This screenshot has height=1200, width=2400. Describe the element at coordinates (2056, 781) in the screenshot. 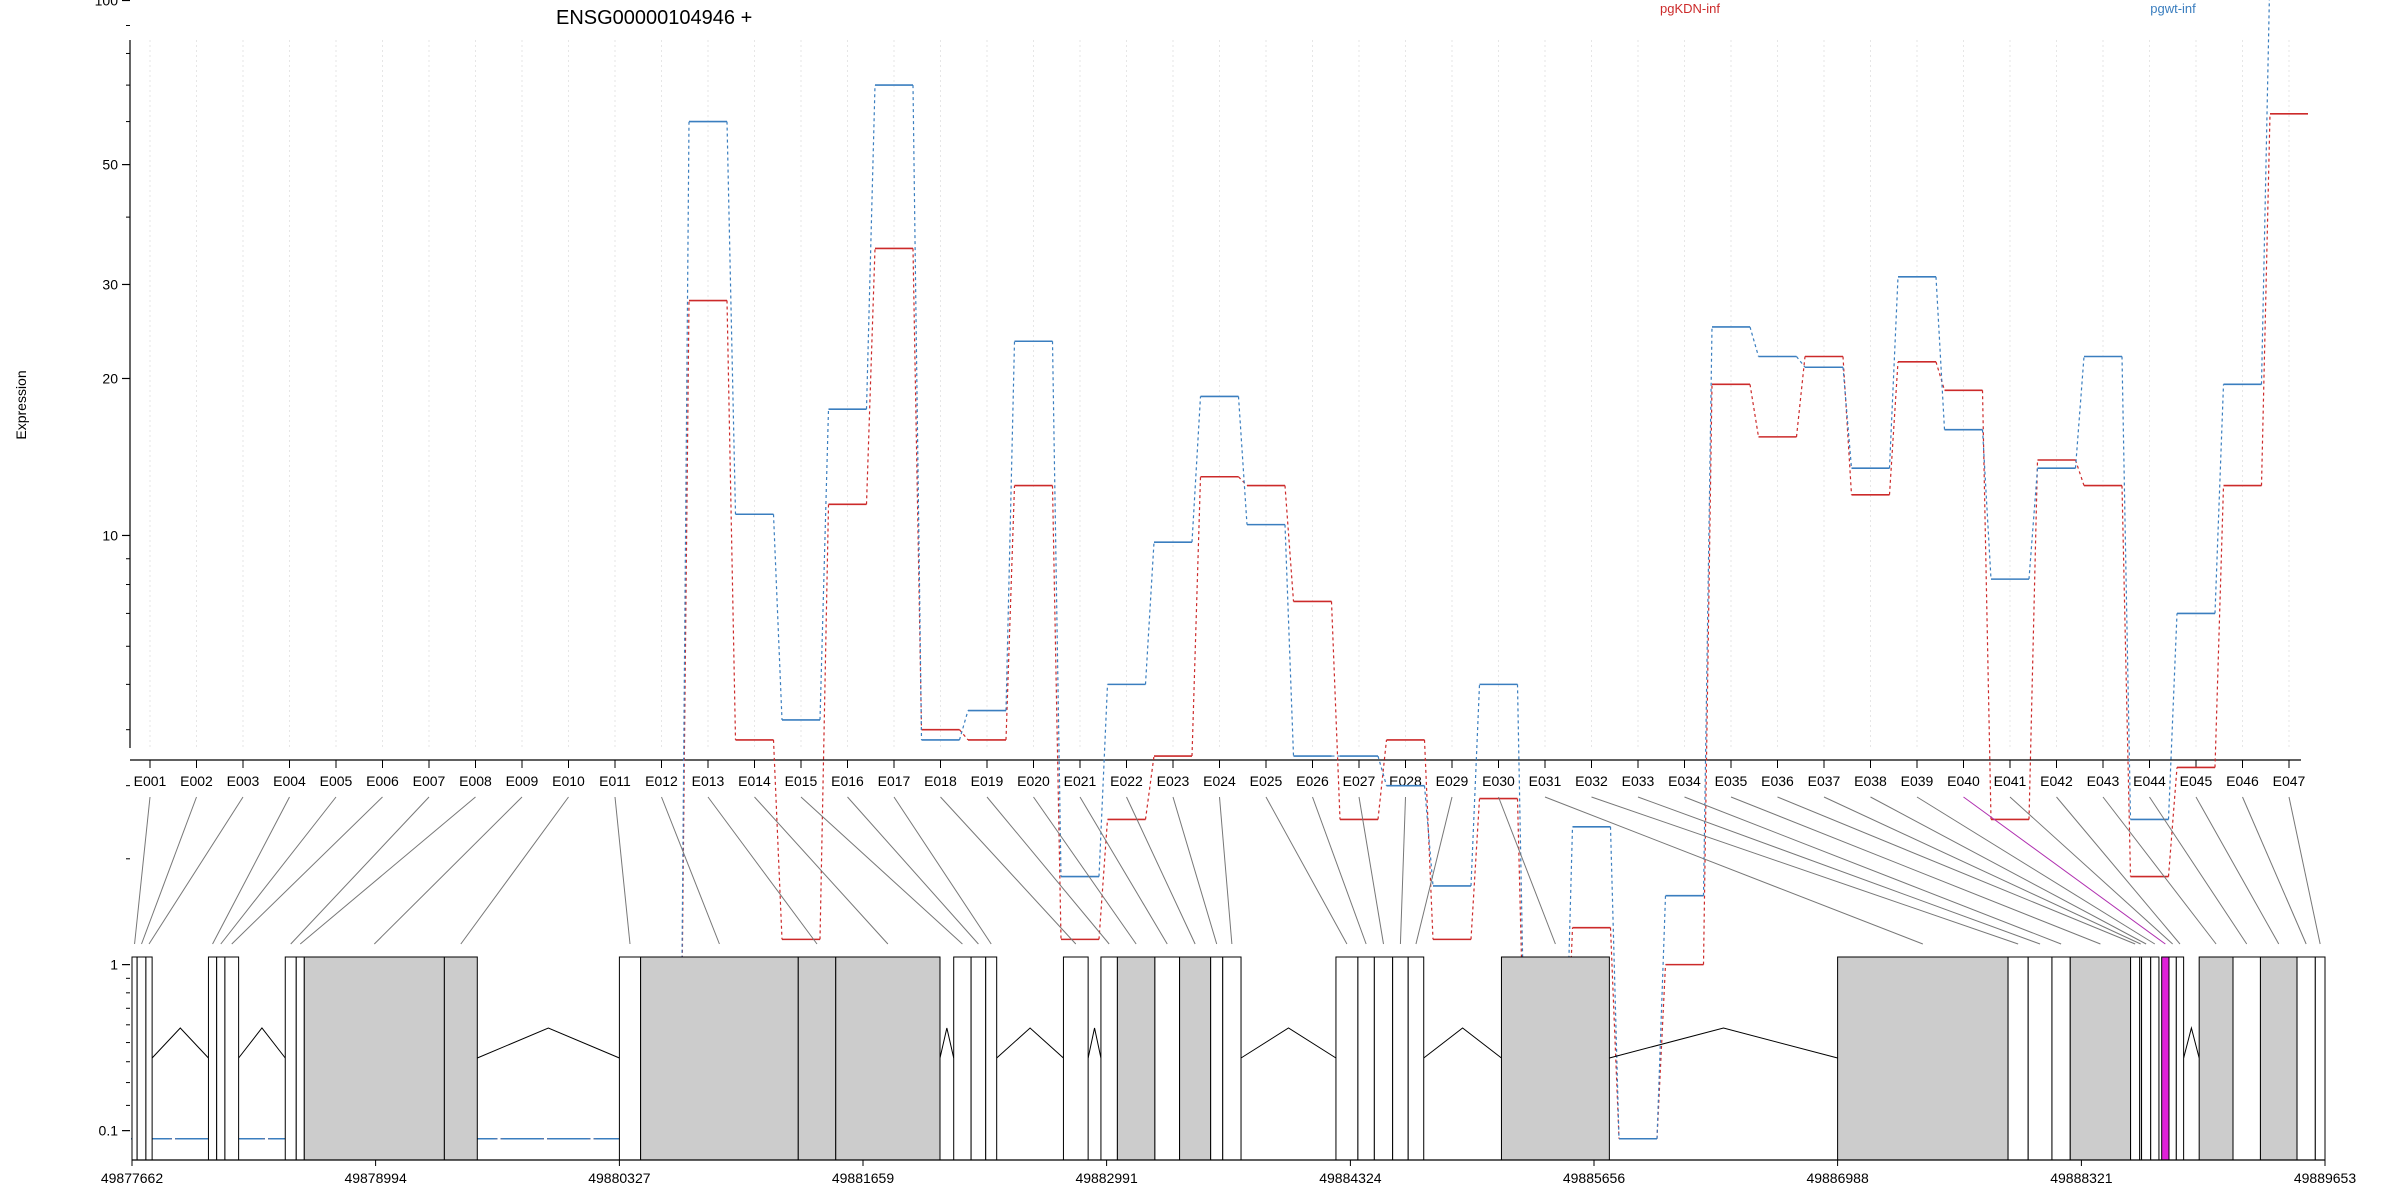

I see `x-tick-label: E042` at that location.